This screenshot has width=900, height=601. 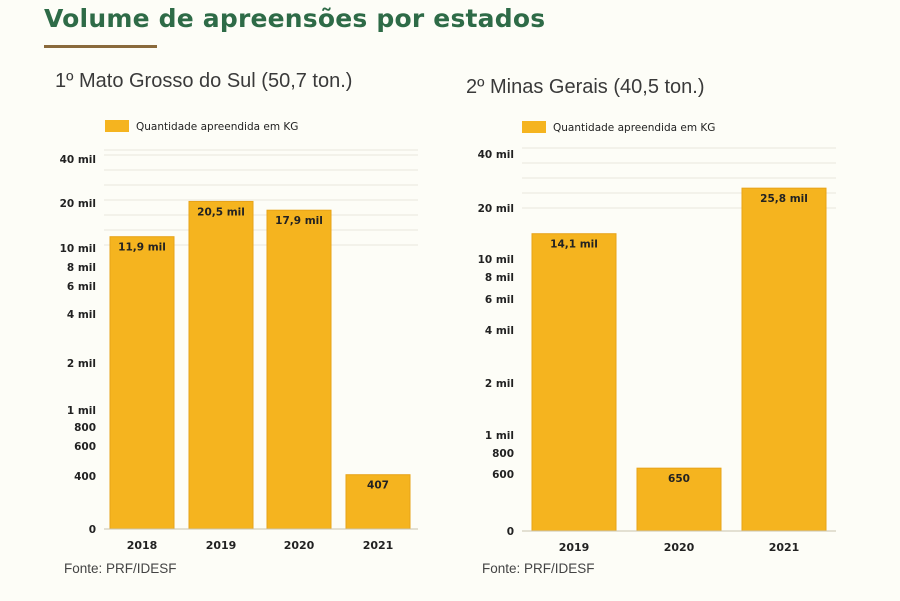 What do you see at coordinates (295, 18) in the screenshot?
I see `page-title: Volume de apreensões por estados` at bounding box center [295, 18].